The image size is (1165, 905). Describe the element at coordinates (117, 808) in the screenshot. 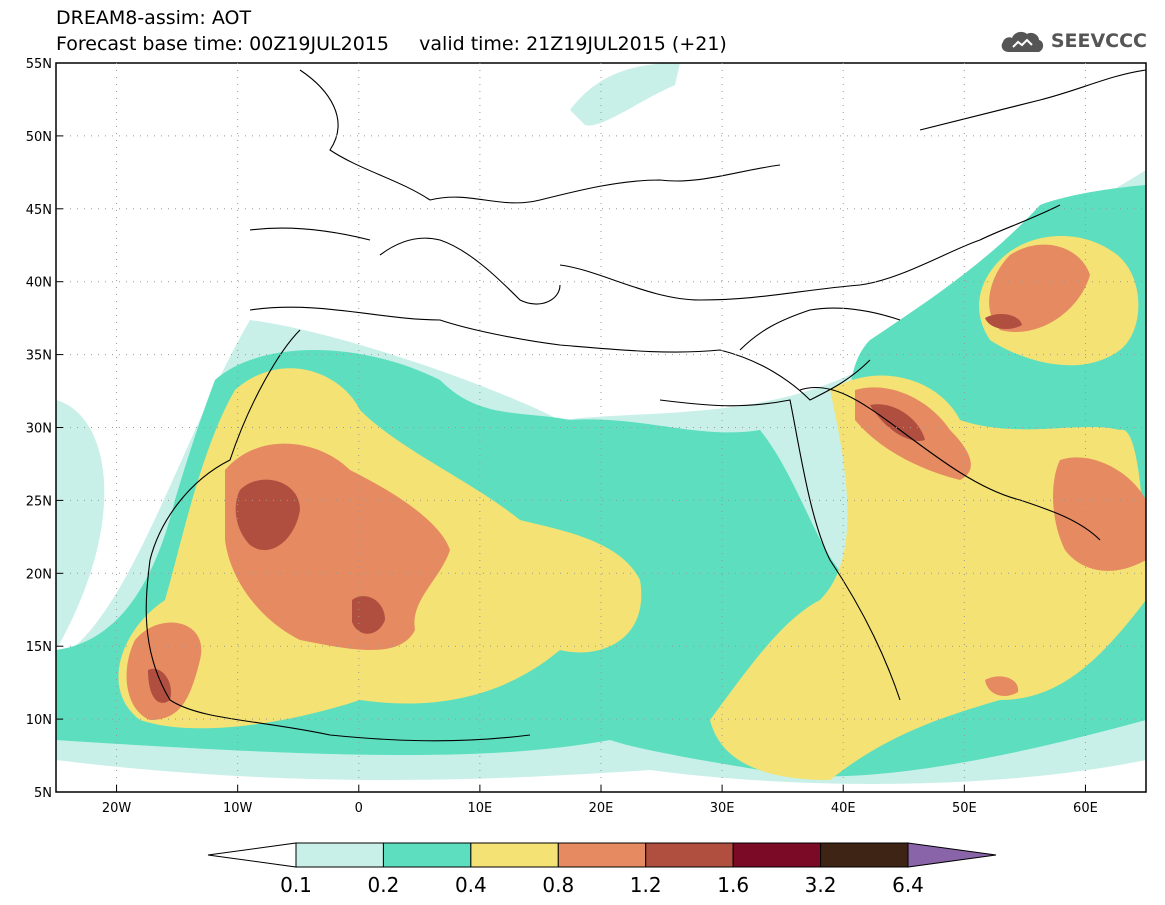

I see `lon-tick-label: 20W` at that location.